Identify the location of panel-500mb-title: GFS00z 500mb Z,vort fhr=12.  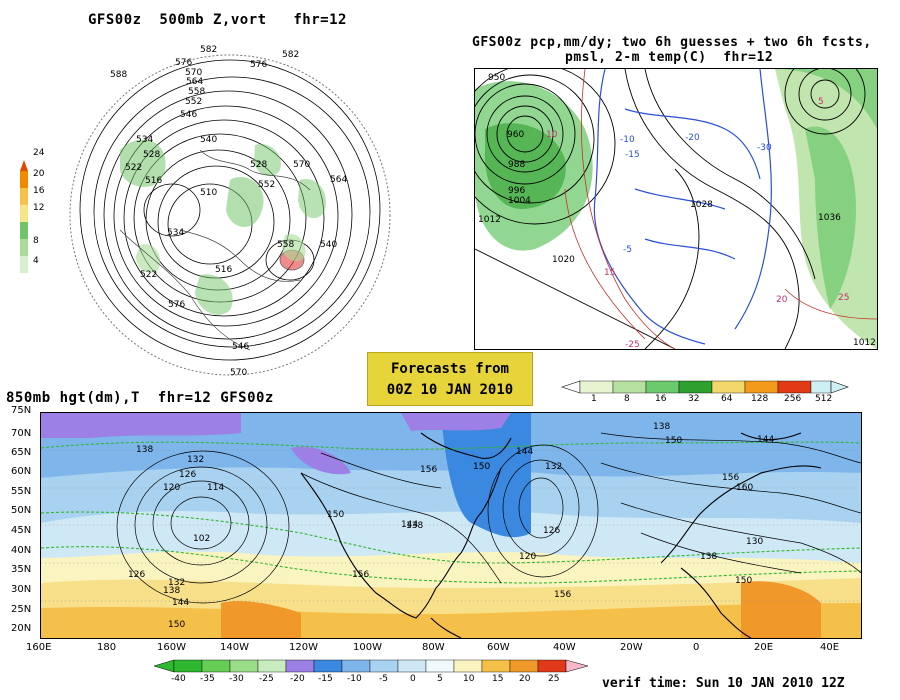
(217, 20).